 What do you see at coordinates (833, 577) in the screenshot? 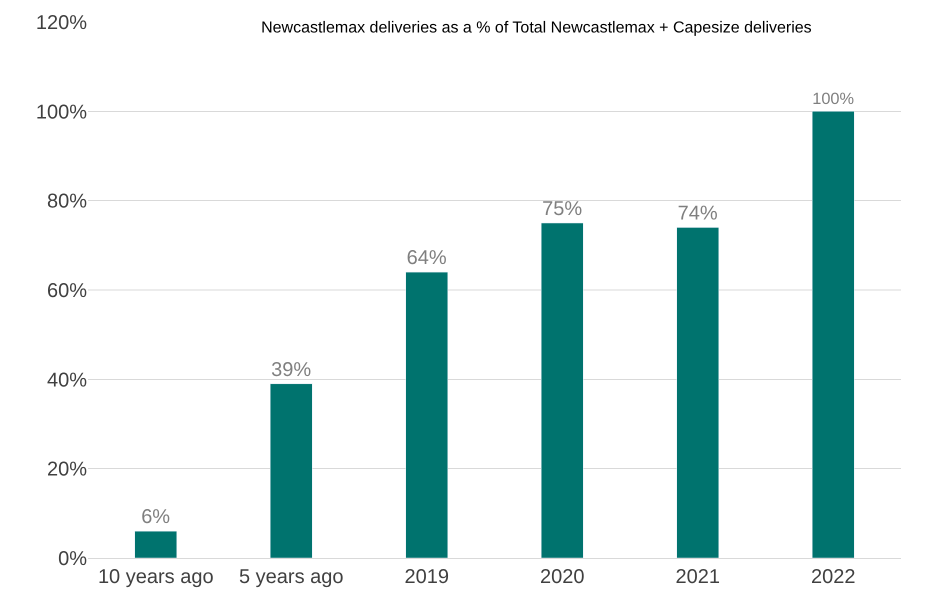
I see `x-tick-label: 2022` at bounding box center [833, 577].